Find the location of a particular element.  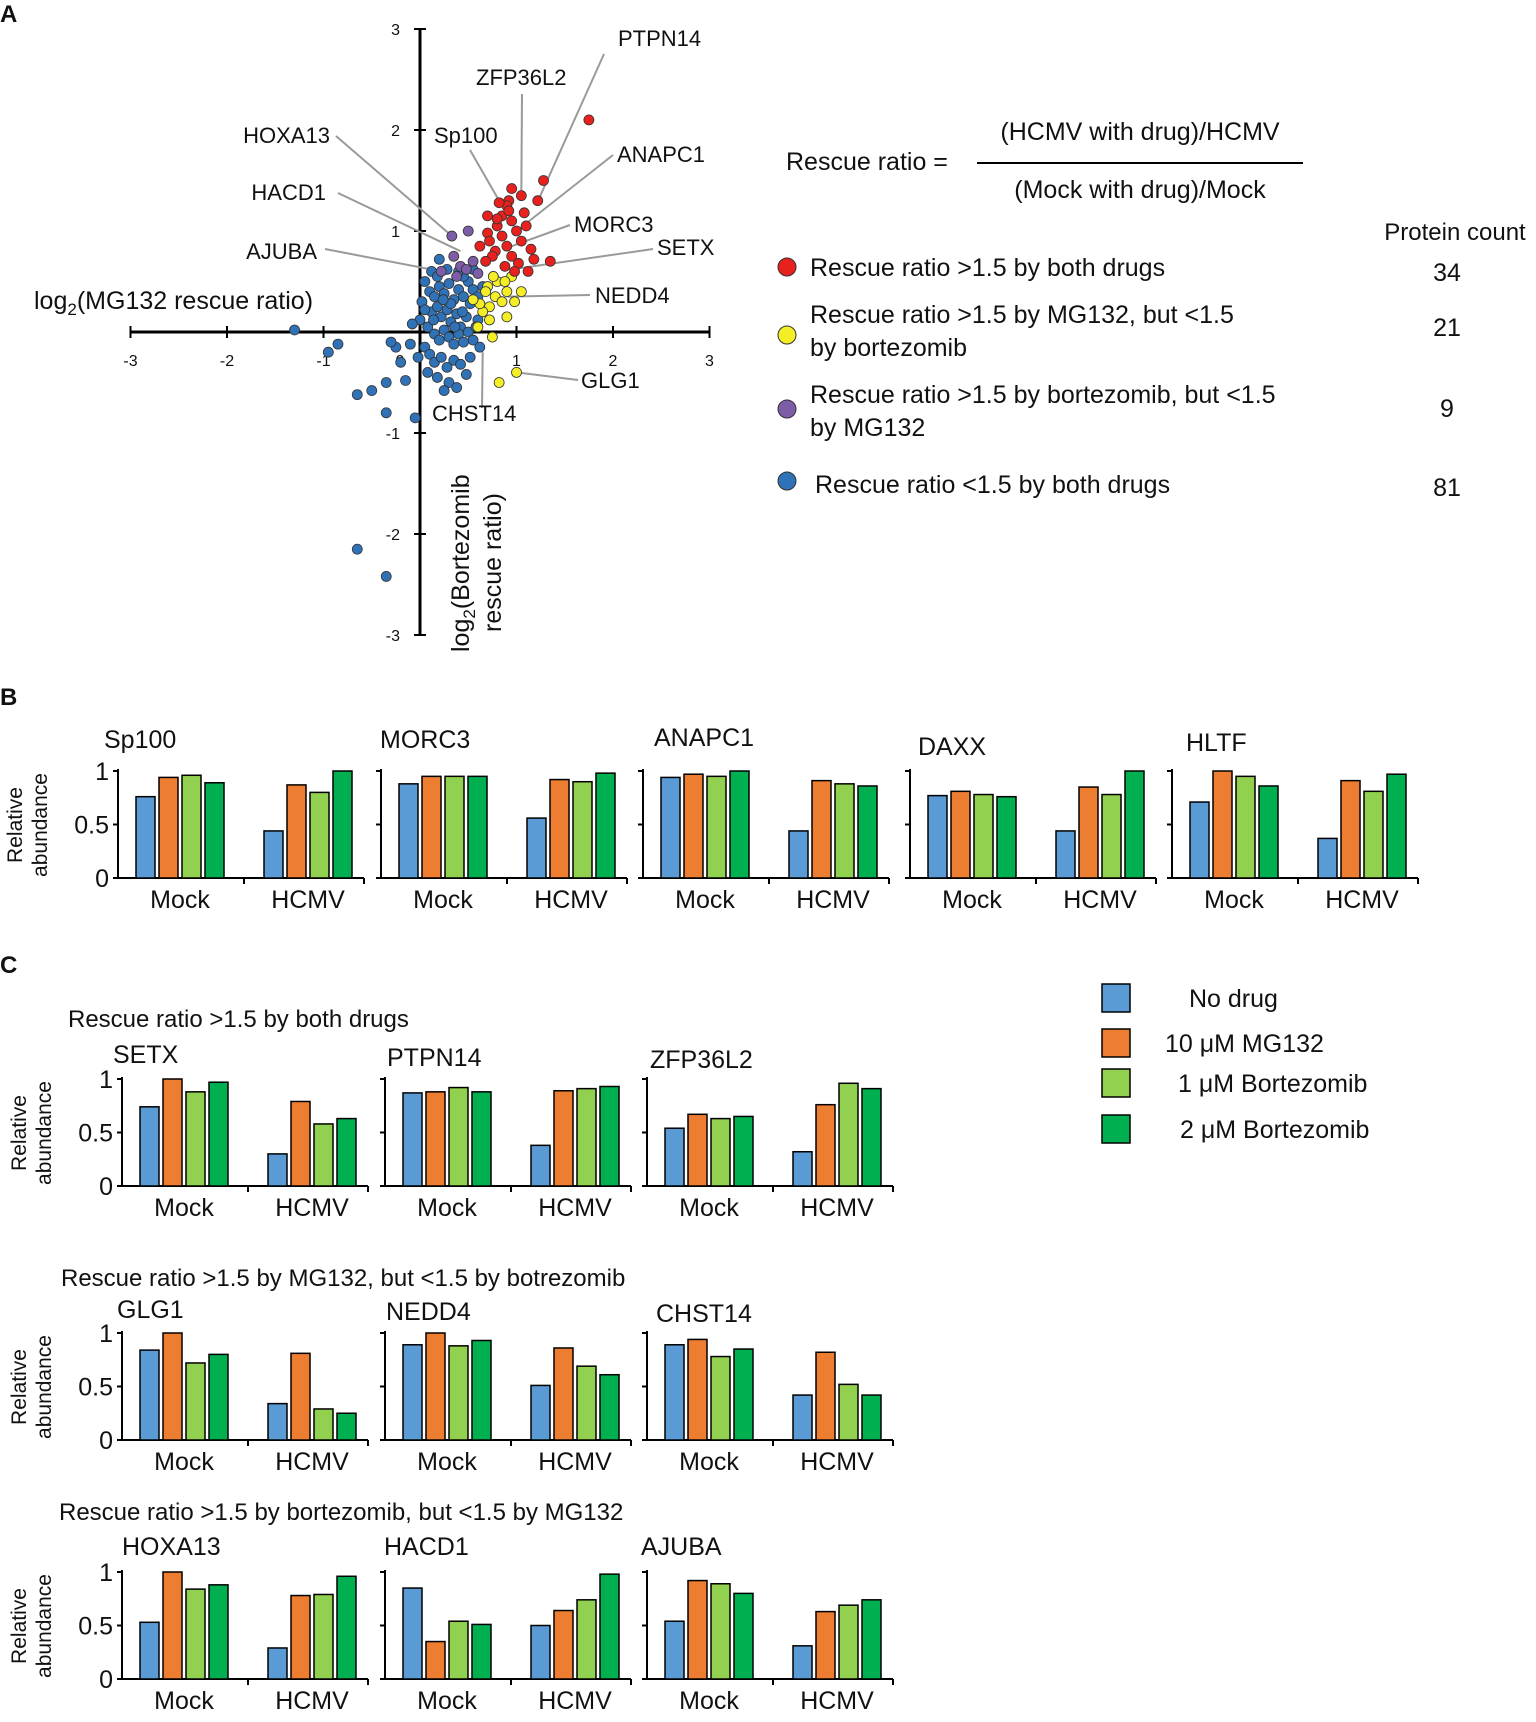

bar-y-tick-label: 0.5 is located at coordinates (95, 1388).